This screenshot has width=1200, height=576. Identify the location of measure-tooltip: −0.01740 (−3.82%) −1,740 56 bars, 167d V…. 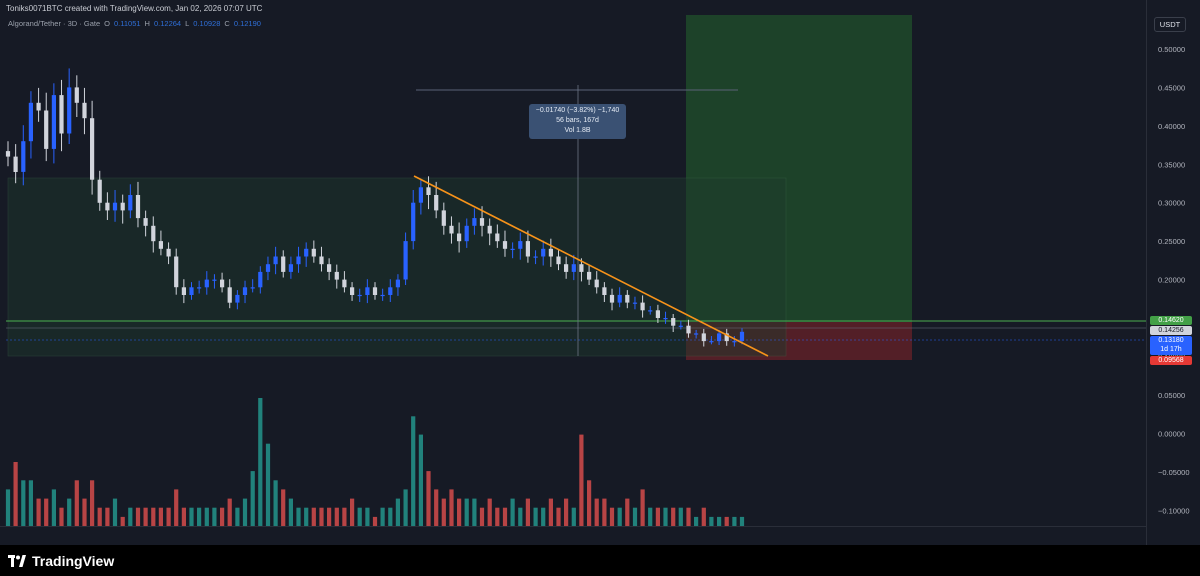
(577, 121).